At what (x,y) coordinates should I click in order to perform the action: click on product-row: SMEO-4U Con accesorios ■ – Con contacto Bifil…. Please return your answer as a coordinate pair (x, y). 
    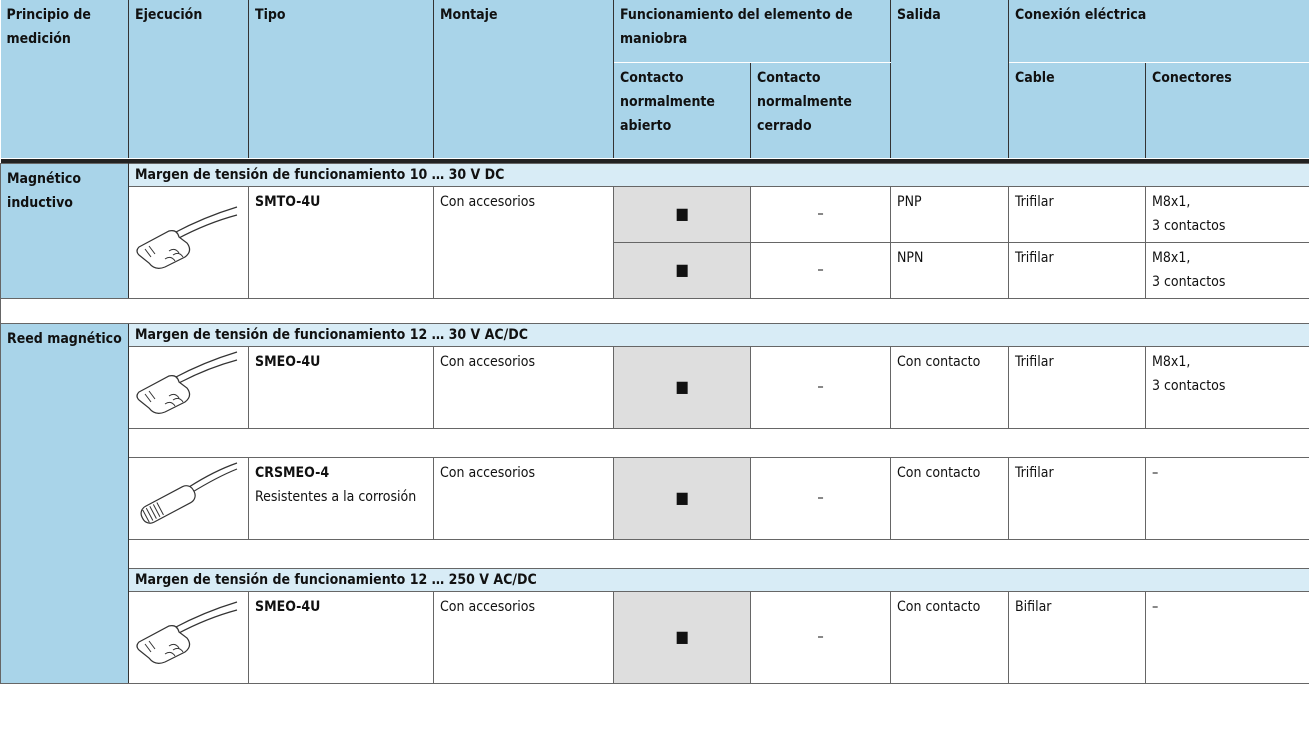
    Looking at the image, I should click on (655, 637).